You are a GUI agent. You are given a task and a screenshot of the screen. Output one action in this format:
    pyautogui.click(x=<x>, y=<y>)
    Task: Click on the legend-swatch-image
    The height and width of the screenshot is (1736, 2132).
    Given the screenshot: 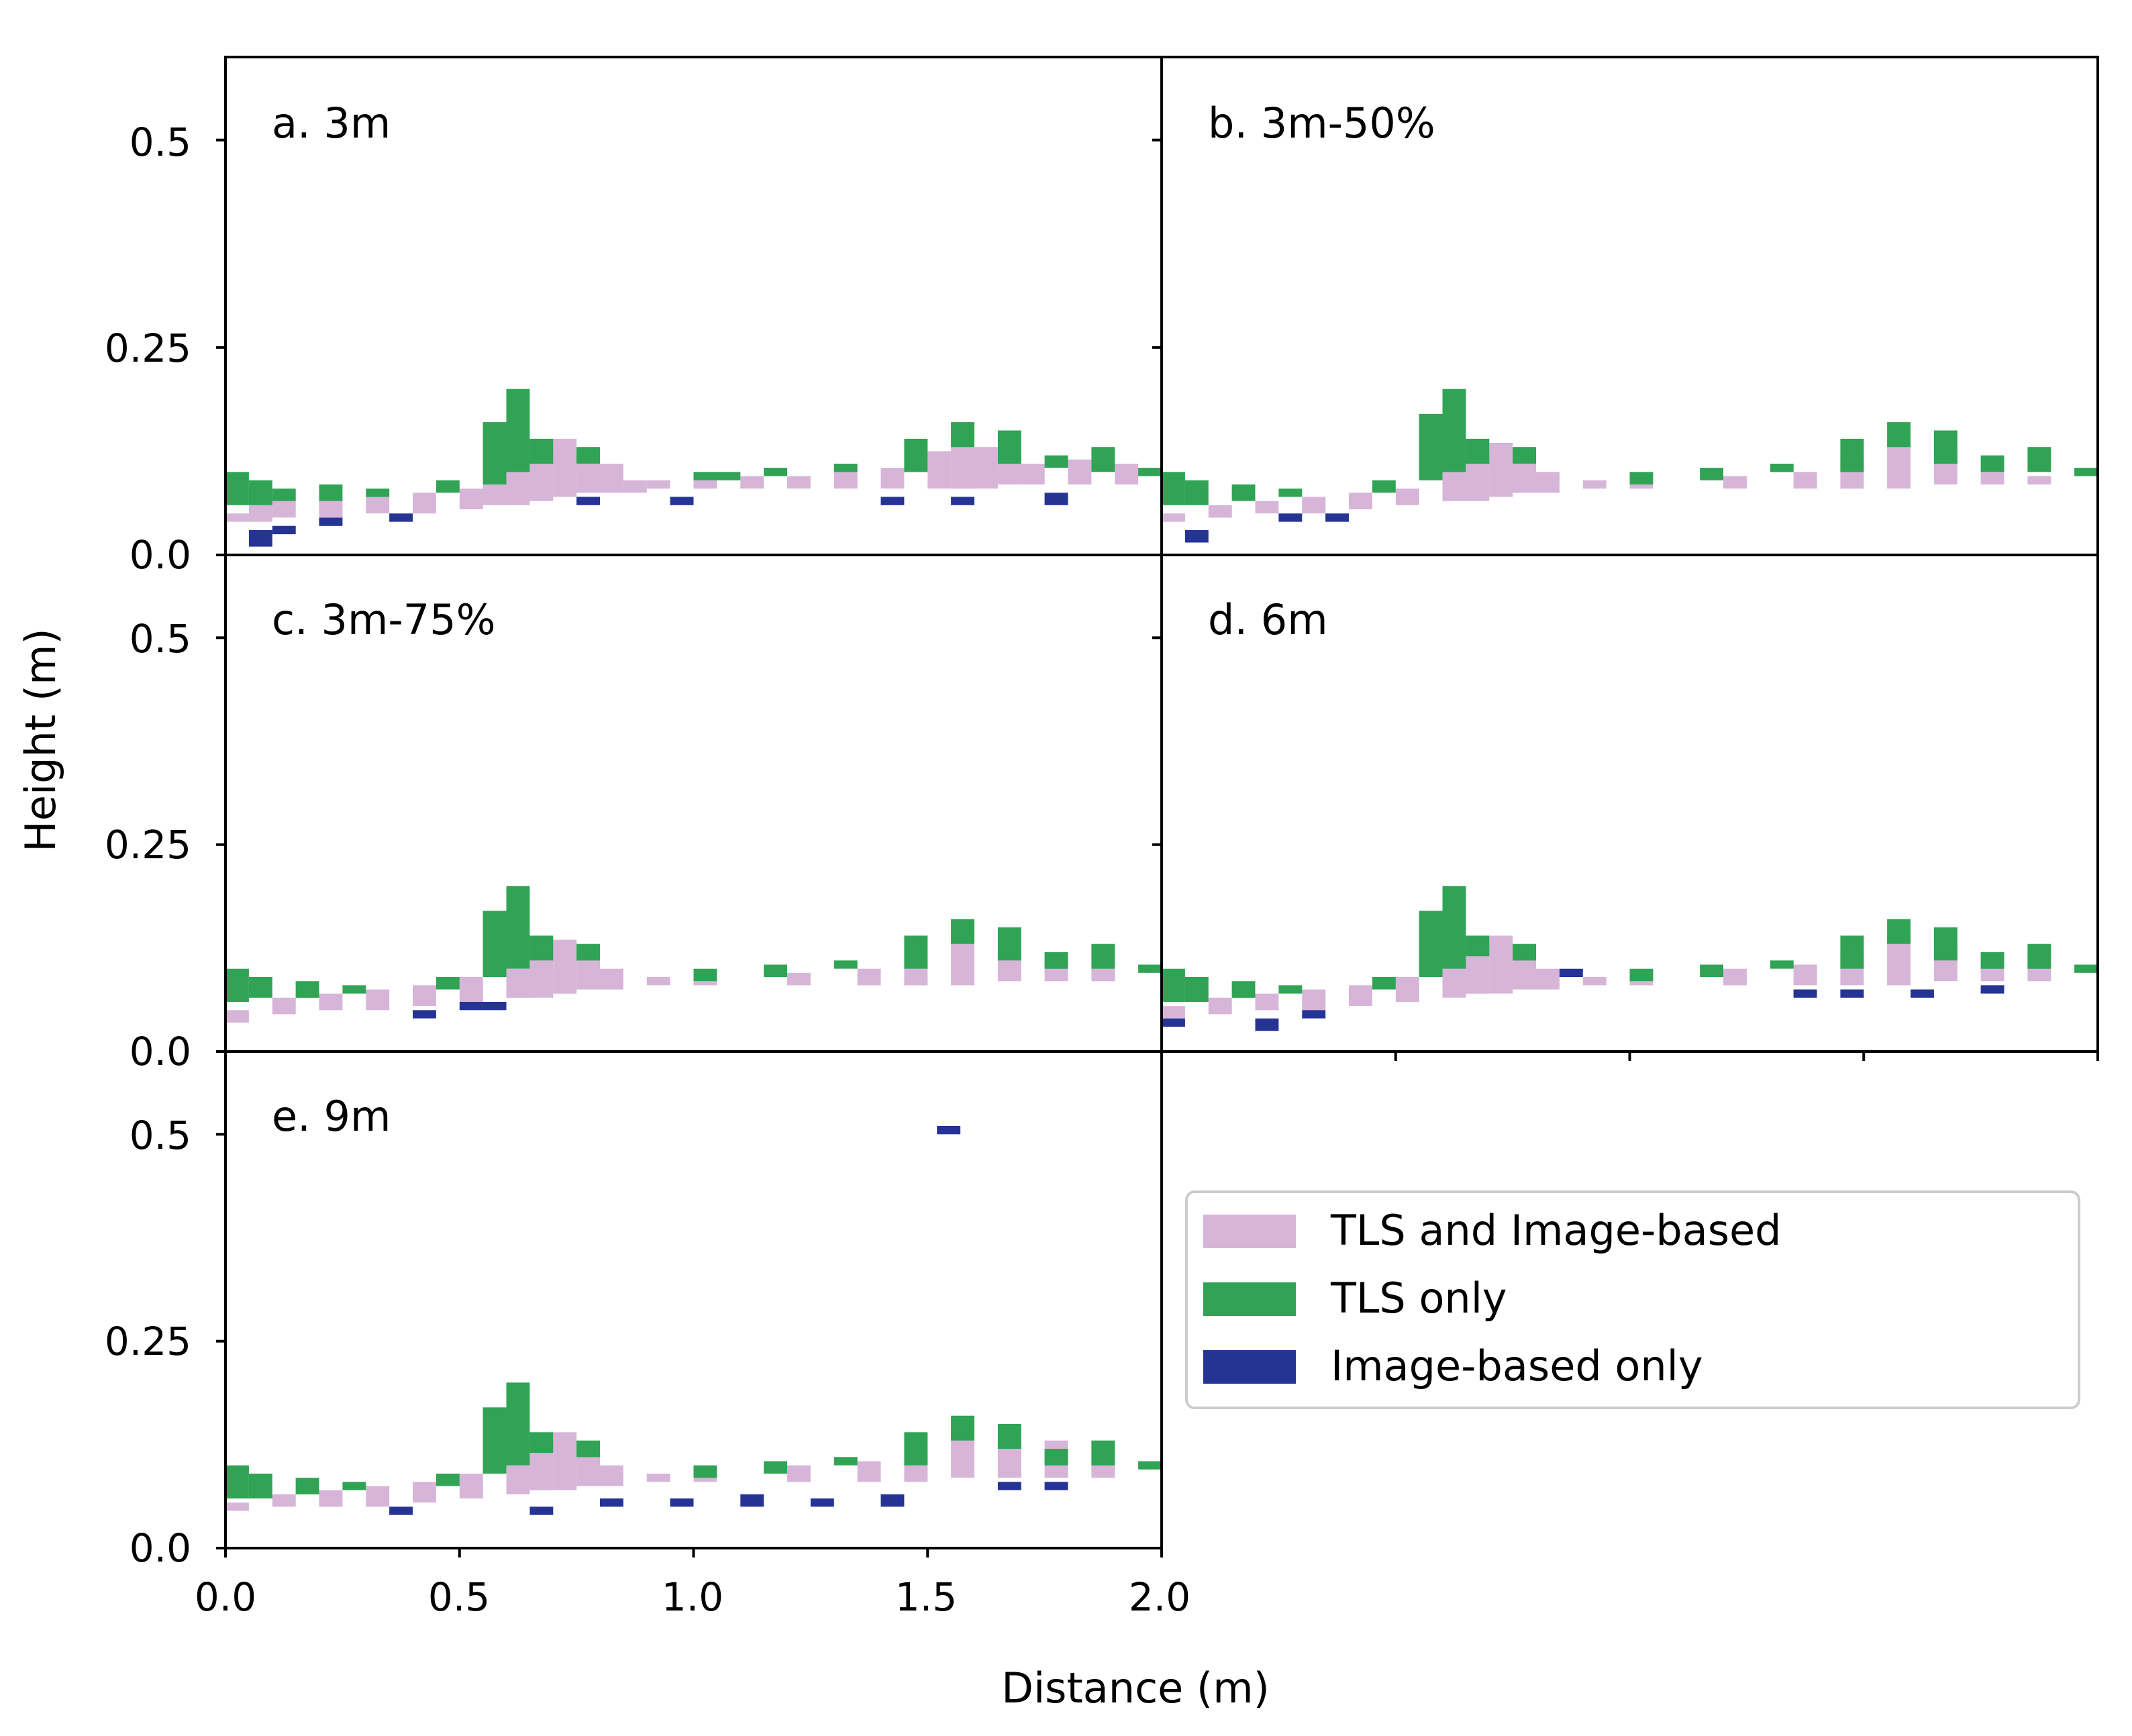 What is the action you would take?
    pyautogui.click(x=1249, y=1367)
    